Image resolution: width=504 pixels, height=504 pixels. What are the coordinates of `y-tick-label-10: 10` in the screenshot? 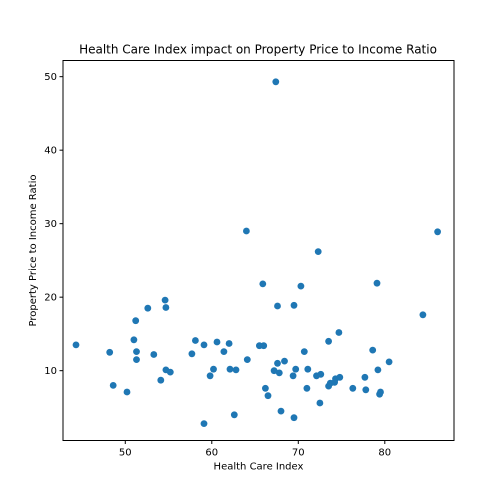 It's located at (50, 371).